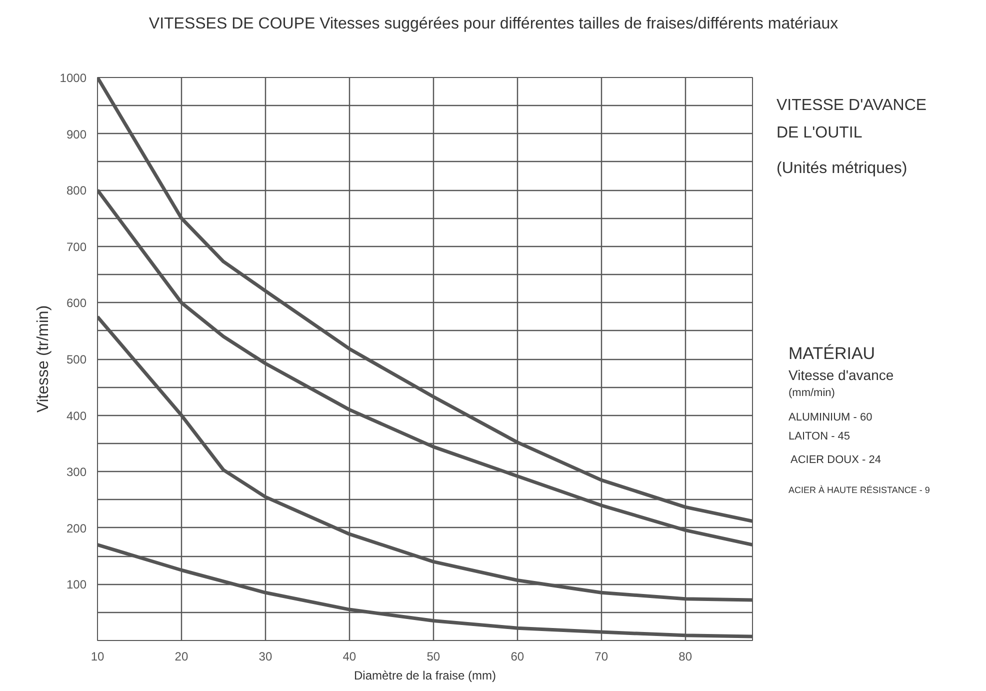 The height and width of the screenshot is (691, 986). Describe the element at coordinates (43, 359) in the screenshot. I see `y-axis-title: Vitesse (tr/min)` at that location.